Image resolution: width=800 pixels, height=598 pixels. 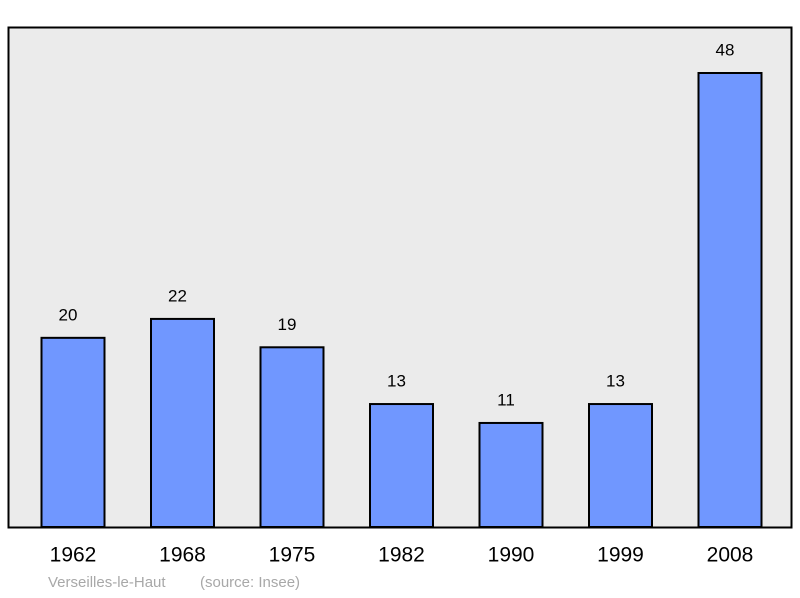 What do you see at coordinates (401, 555) in the screenshot?
I see `x-tick-label: 1982` at bounding box center [401, 555].